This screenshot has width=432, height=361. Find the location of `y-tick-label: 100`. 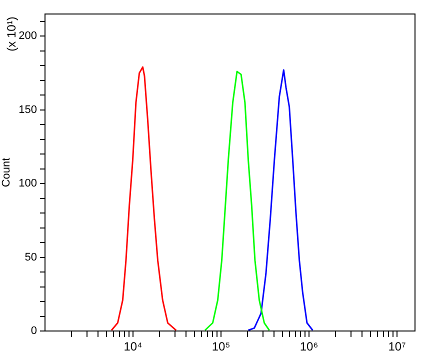

y-tick-label: 100 is located at coordinates (27, 184).